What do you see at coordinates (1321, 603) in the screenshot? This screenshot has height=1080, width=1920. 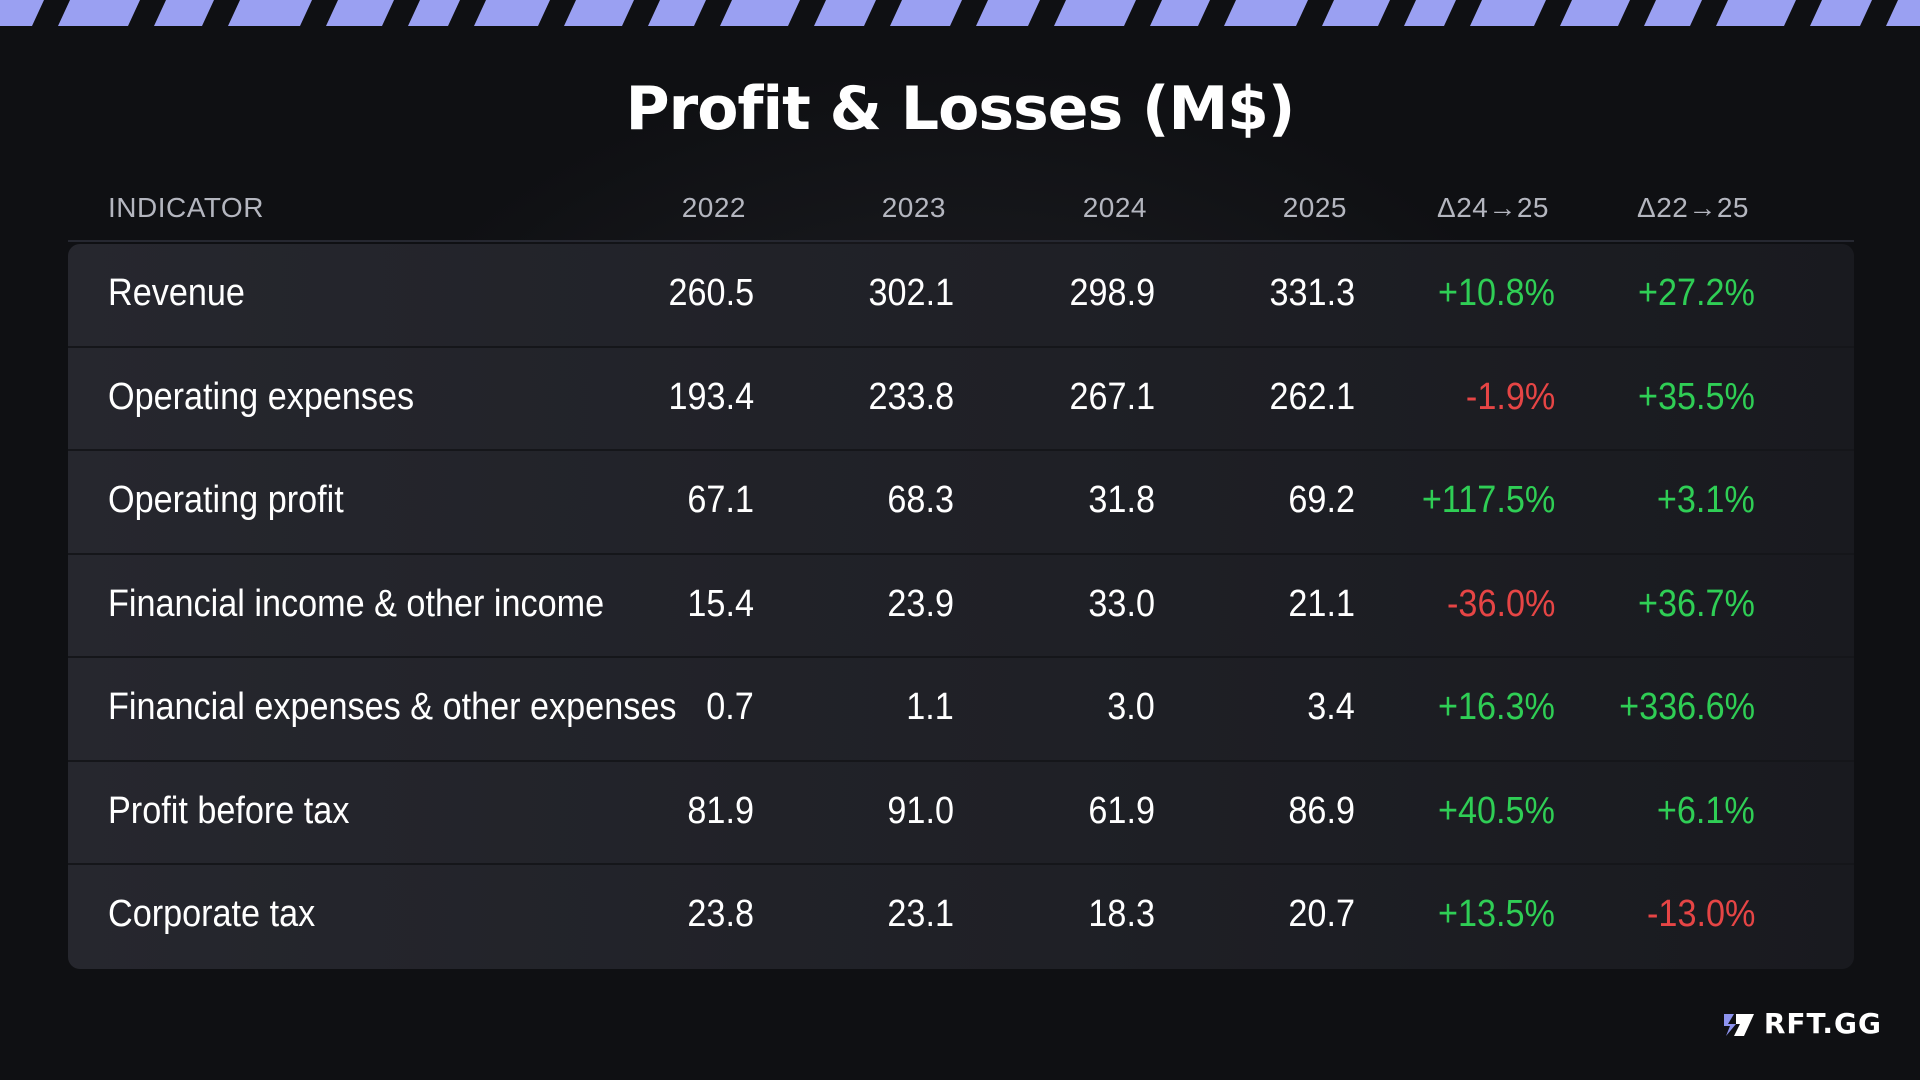 I see `year-value-cell: 21.1` at bounding box center [1321, 603].